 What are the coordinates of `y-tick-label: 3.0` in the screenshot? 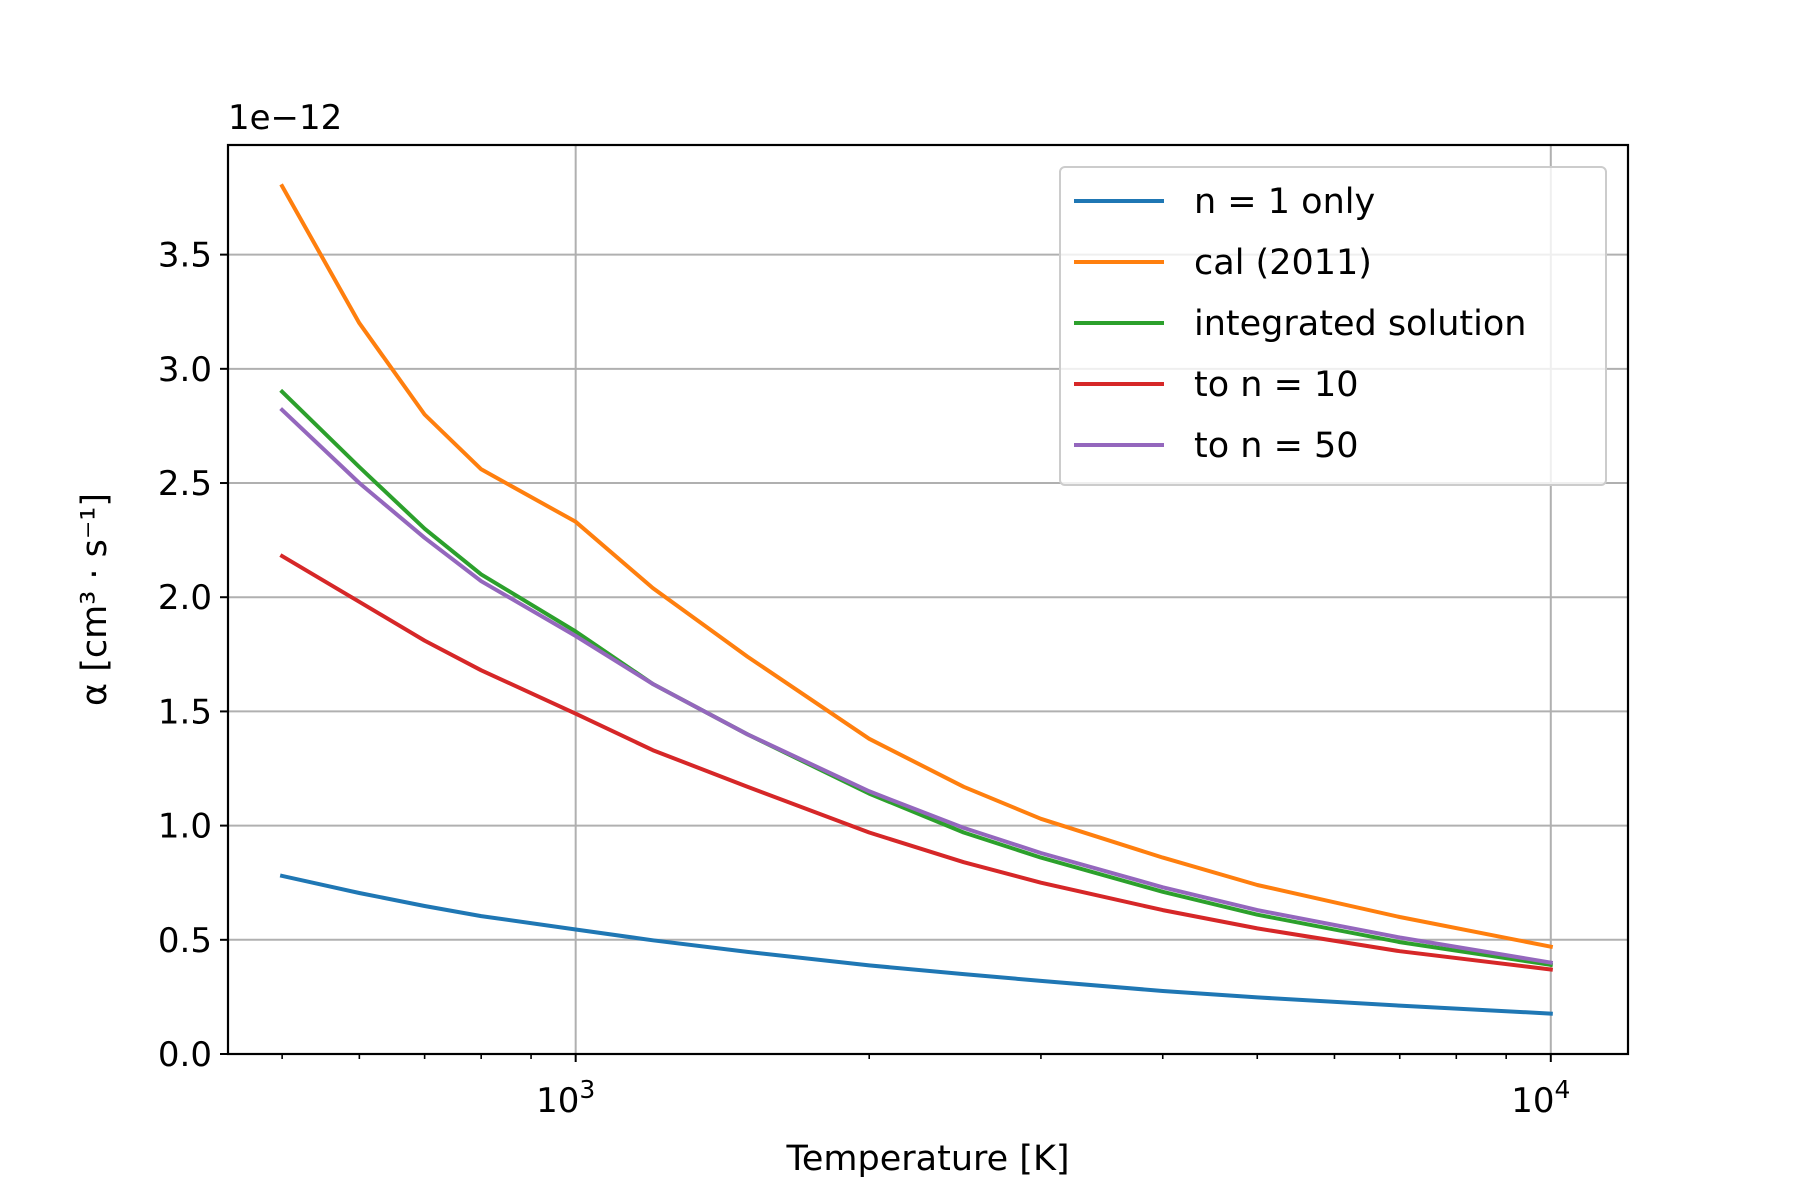 It's located at (185, 370).